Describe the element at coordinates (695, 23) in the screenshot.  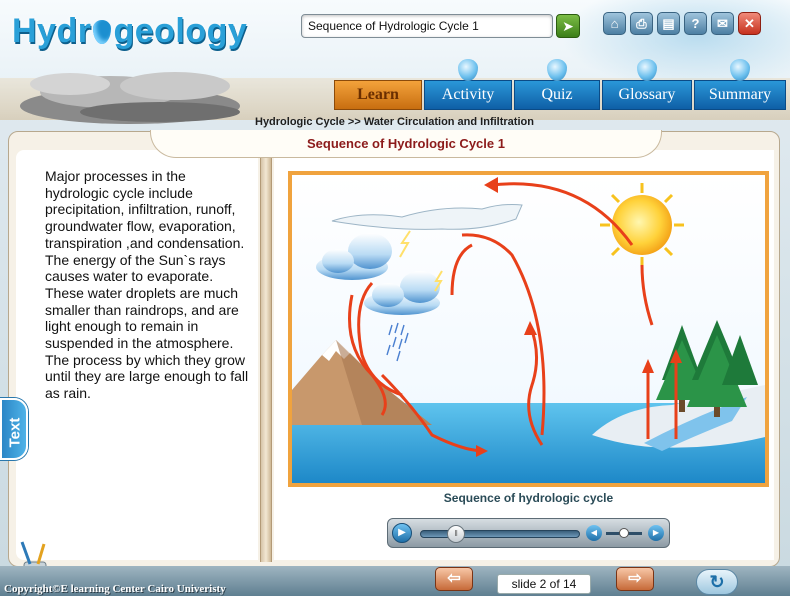
I see `help-icon: ?` at that location.